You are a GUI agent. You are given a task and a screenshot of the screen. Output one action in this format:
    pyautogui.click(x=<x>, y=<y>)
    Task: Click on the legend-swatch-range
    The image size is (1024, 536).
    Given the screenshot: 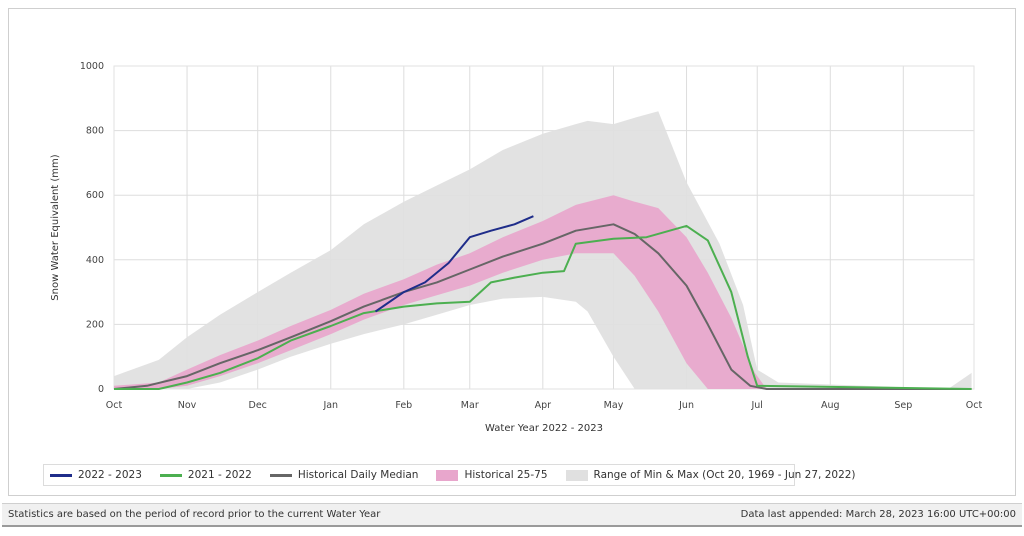 What is the action you would take?
    pyautogui.click(x=576, y=475)
    